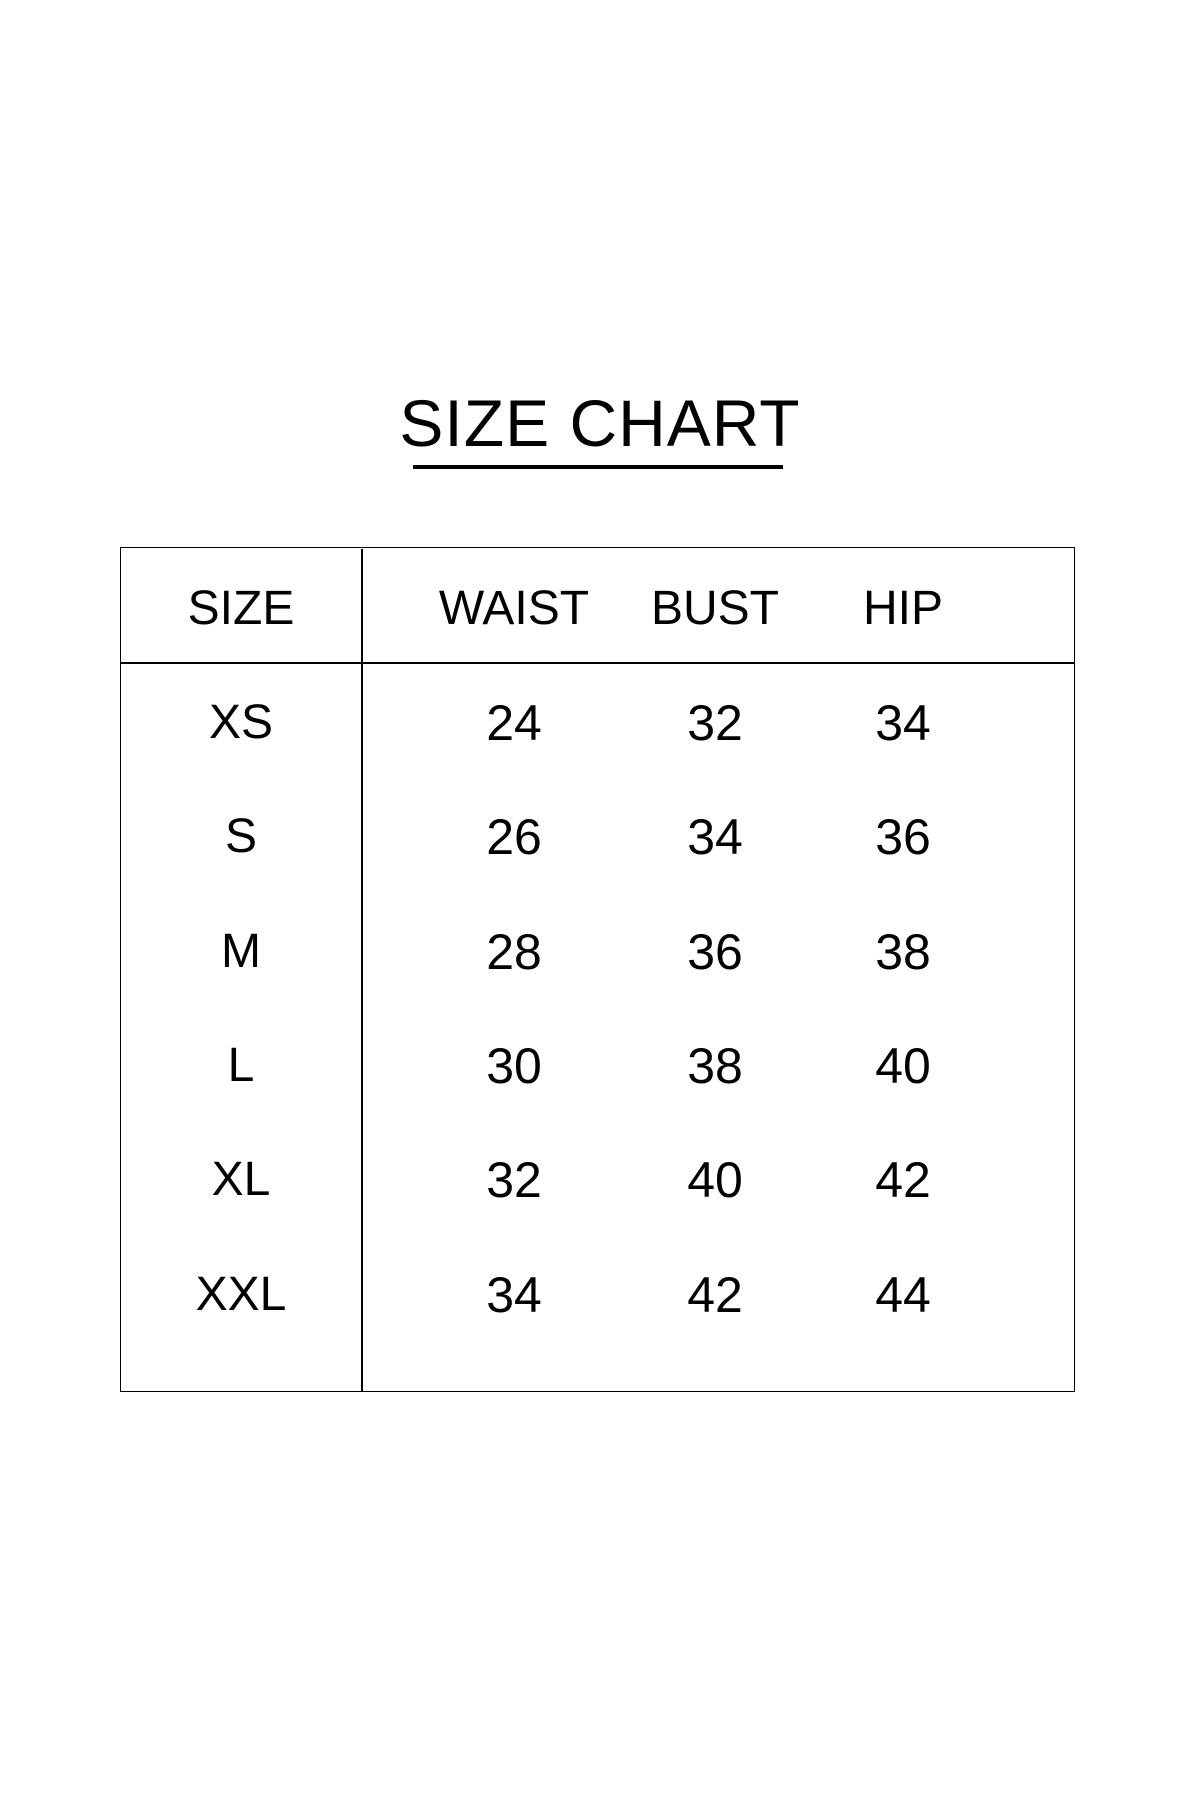 The width and height of the screenshot is (1200, 1800). I want to click on cell-waist: 34, so click(514, 1294).